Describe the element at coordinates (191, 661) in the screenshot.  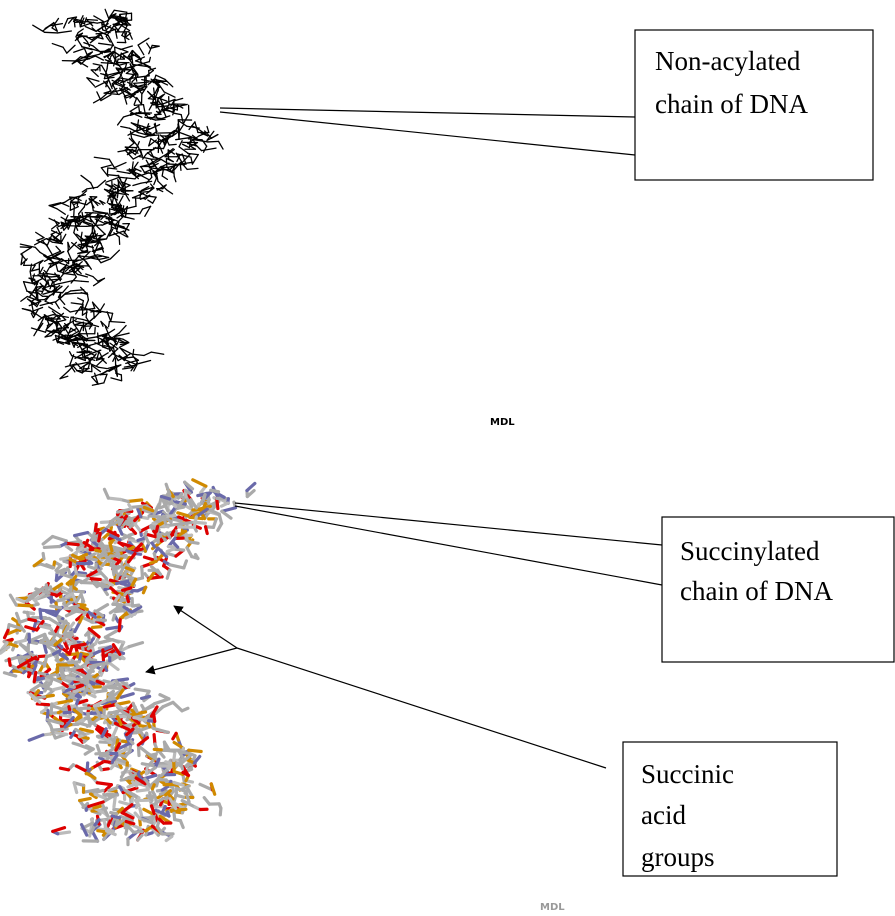
I see `arrow` at that location.